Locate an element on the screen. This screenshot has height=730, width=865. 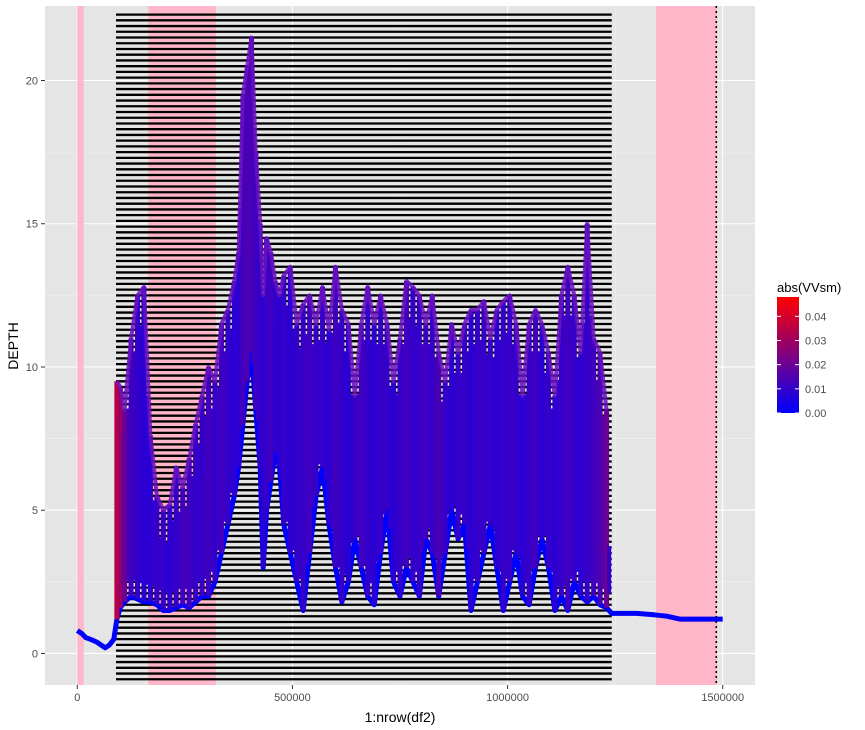
x-tick-label: 500000 is located at coordinates (292, 698).